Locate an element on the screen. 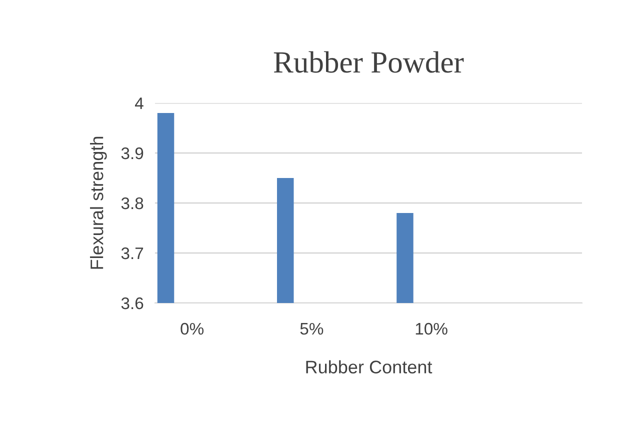 The width and height of the screenshot is (632, 421). x-tick-label: 10% is located at coordinates (432, 328).